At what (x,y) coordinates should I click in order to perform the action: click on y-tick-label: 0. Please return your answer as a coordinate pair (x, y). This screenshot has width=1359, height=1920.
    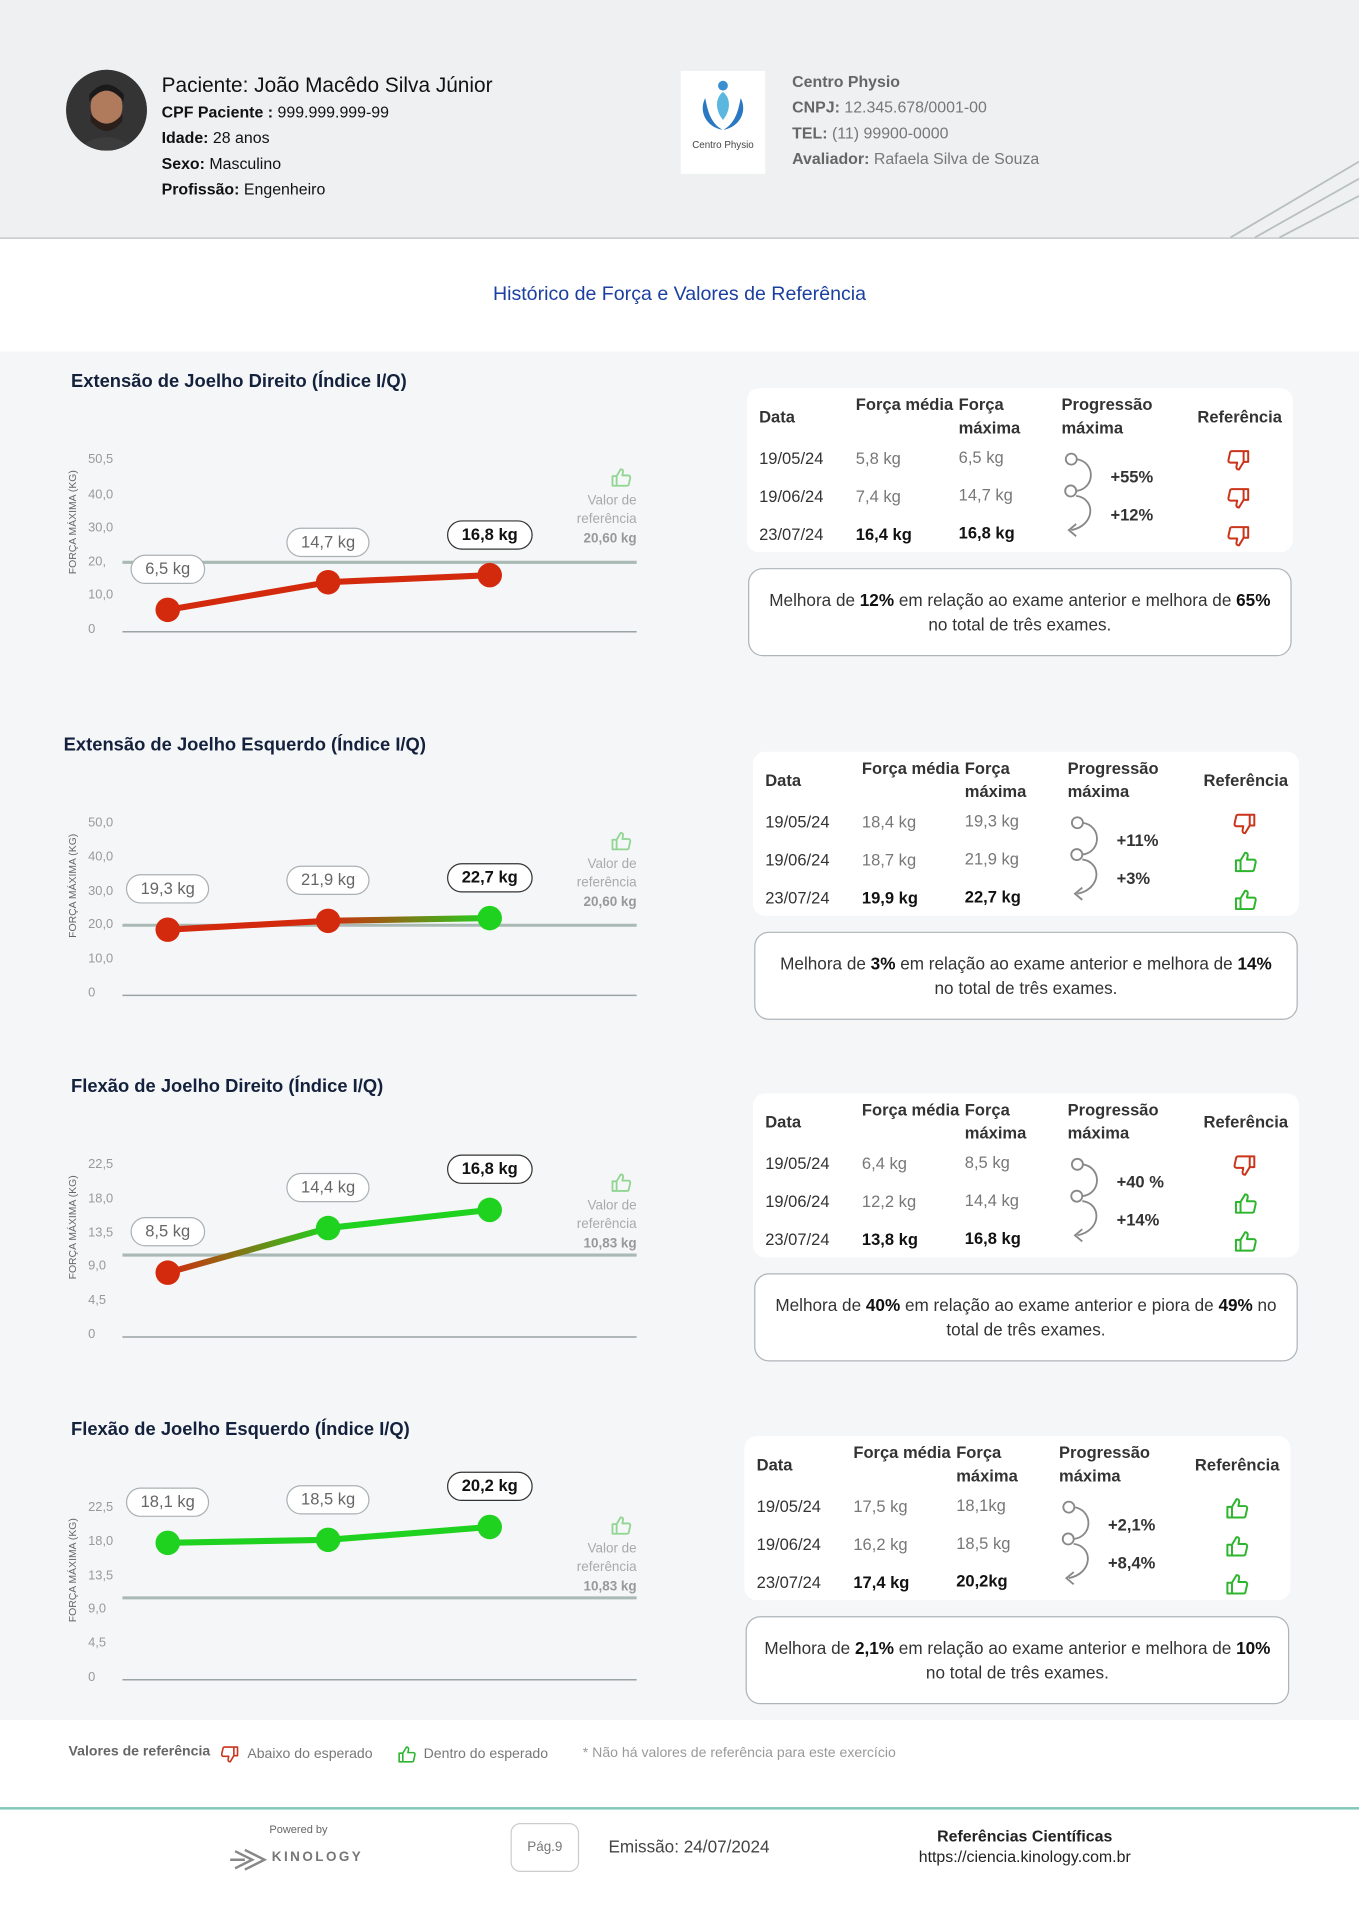
    Looking at the image, I should click on (92, 1334).